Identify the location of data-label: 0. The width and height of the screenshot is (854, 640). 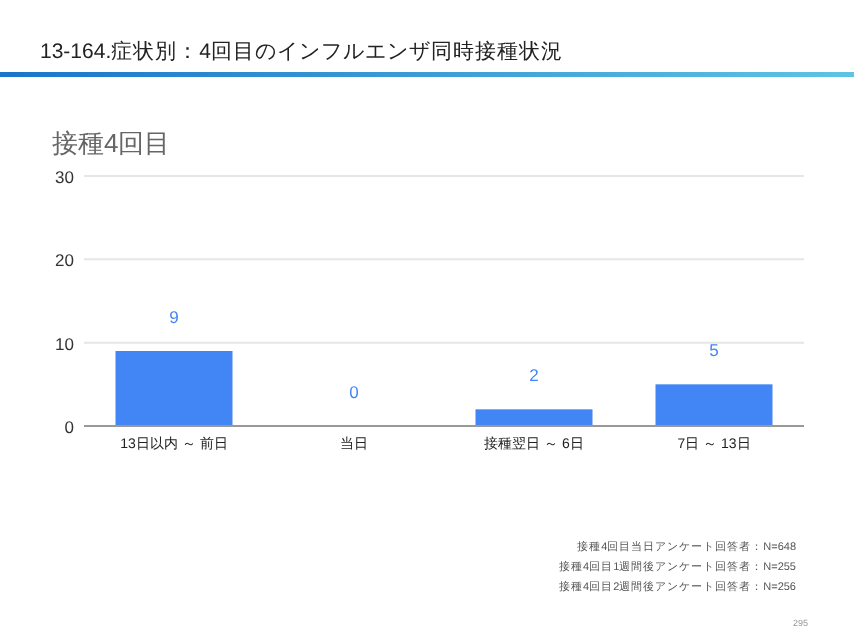
(354, 392).